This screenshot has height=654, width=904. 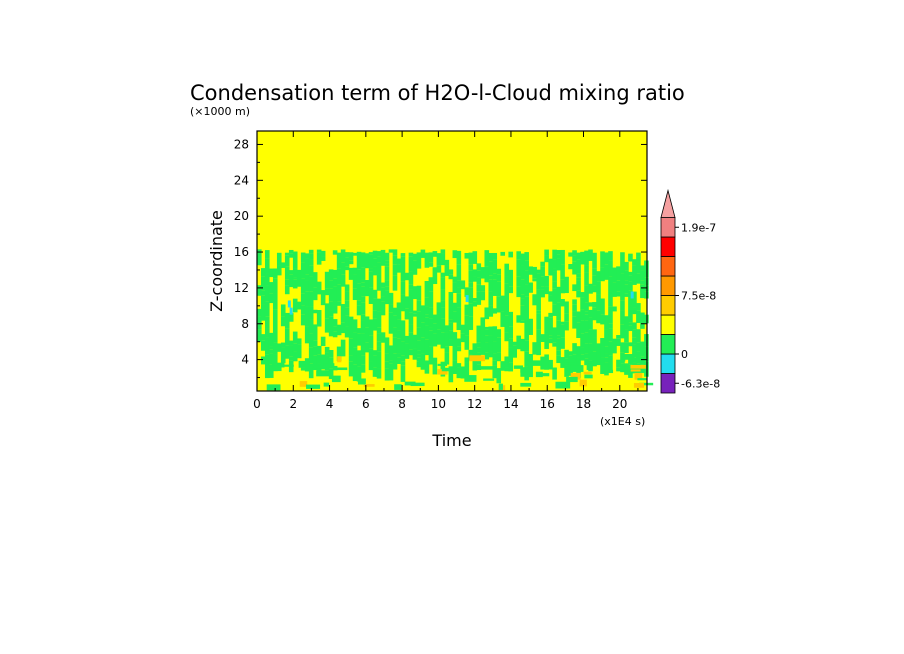 What do you see at coordinates (245, 324) in the screenshot?
I see `y-tick-label: 8` at bounding box center [245, 324].